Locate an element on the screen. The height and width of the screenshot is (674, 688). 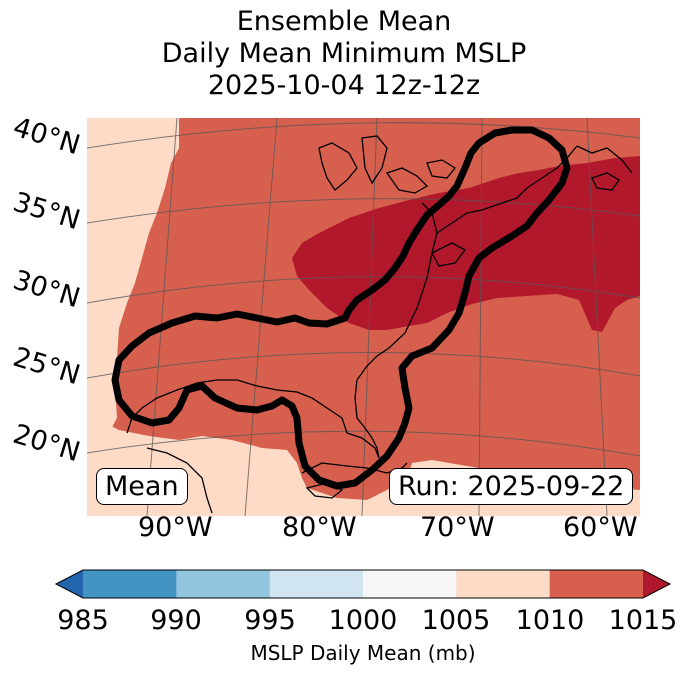
title-line-1: Ensemble Mean is located at coordinates (344, 21).